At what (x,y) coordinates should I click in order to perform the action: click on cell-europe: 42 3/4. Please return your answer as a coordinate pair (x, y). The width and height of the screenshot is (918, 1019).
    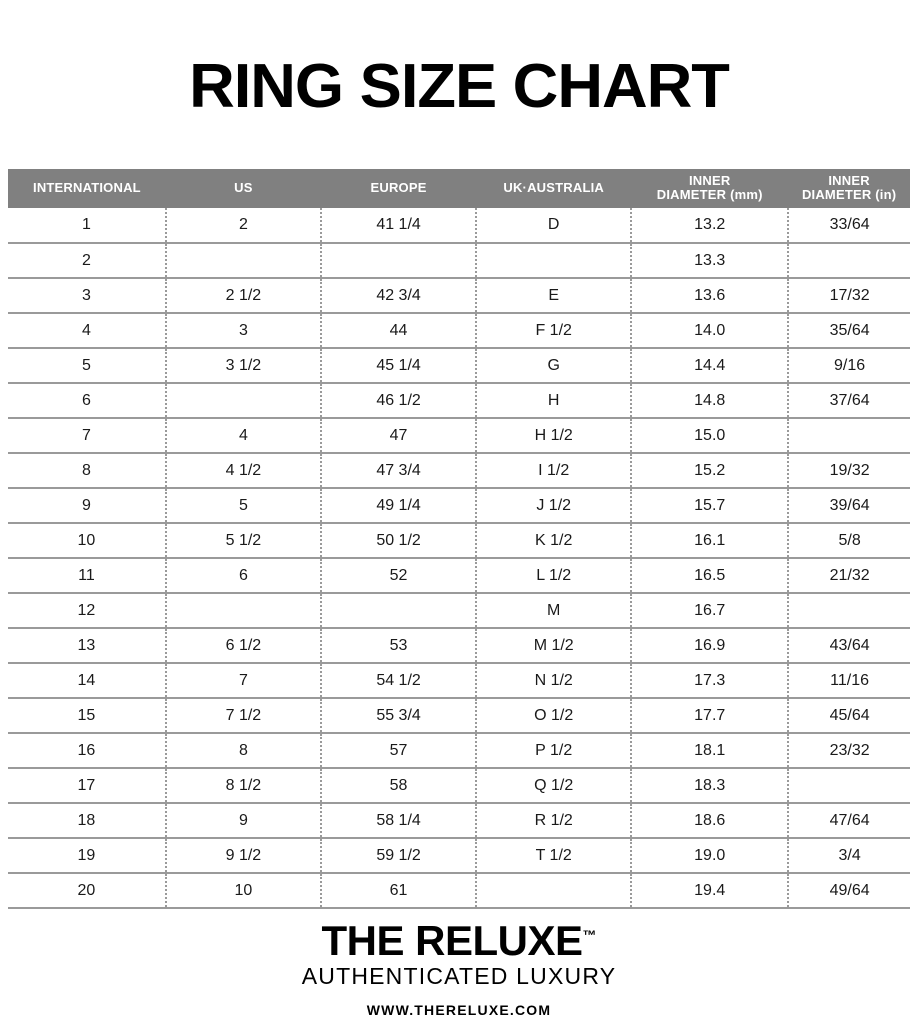
    Looking at the image, I should click on (399, 295).